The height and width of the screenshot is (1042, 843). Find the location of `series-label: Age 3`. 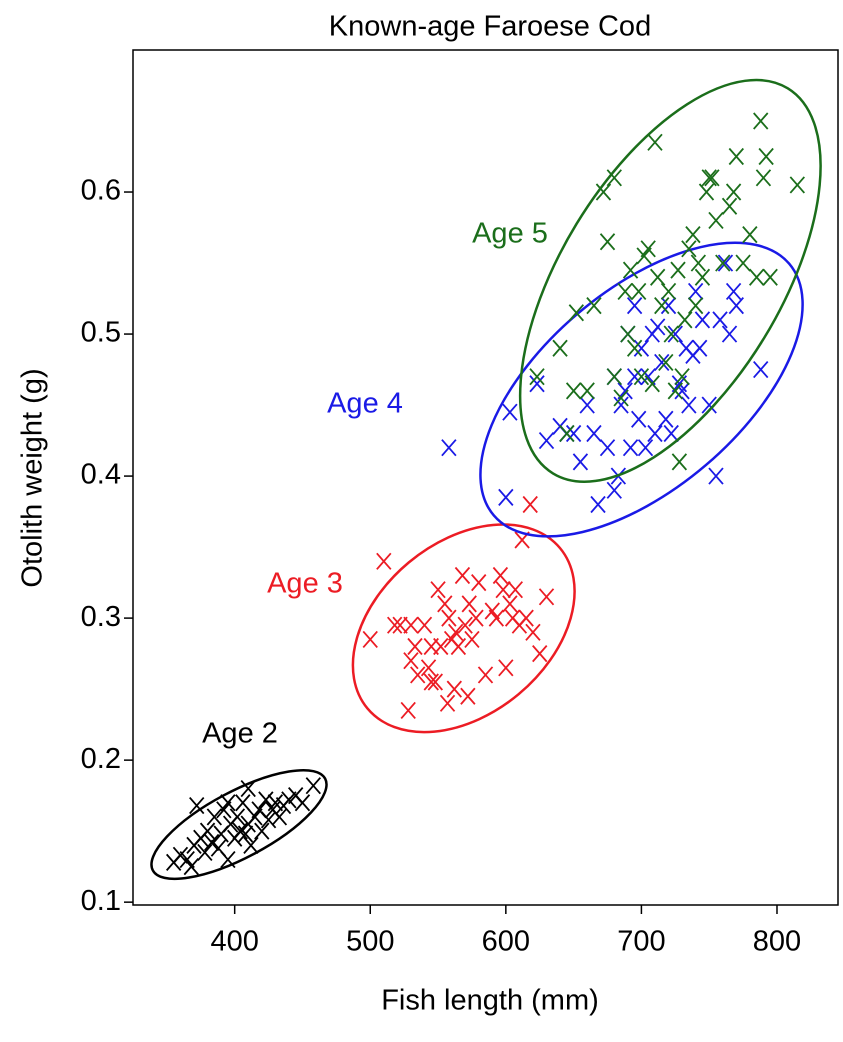

series-label: Age 3 is located at coordinates (305, 584).